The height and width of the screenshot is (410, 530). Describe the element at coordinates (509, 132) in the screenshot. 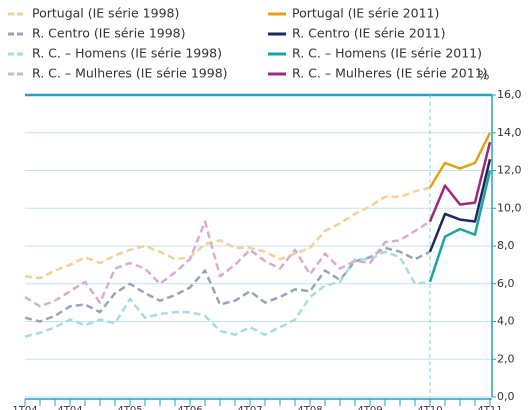

I see `y-tick-label: 14,0` at that location.